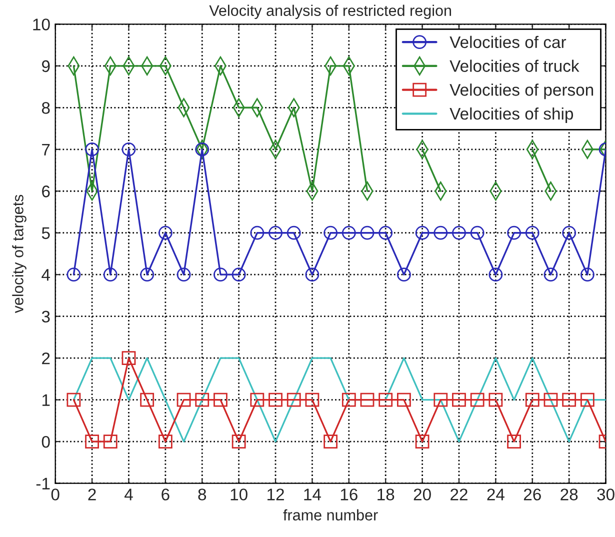  Describe the element at coordinates (46, 275) in the screenshot. I see `y-tick-label: 4` at that location.